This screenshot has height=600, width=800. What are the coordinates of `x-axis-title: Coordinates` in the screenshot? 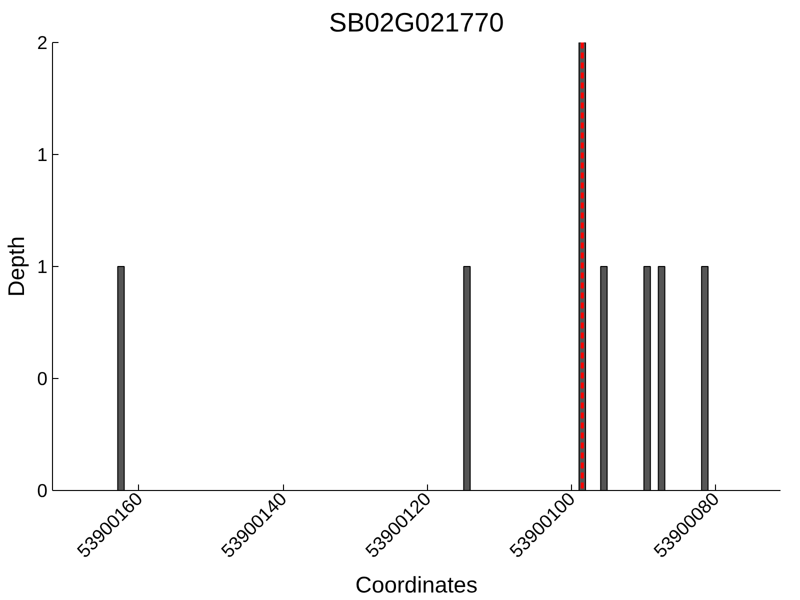 It's located at (416, 584).